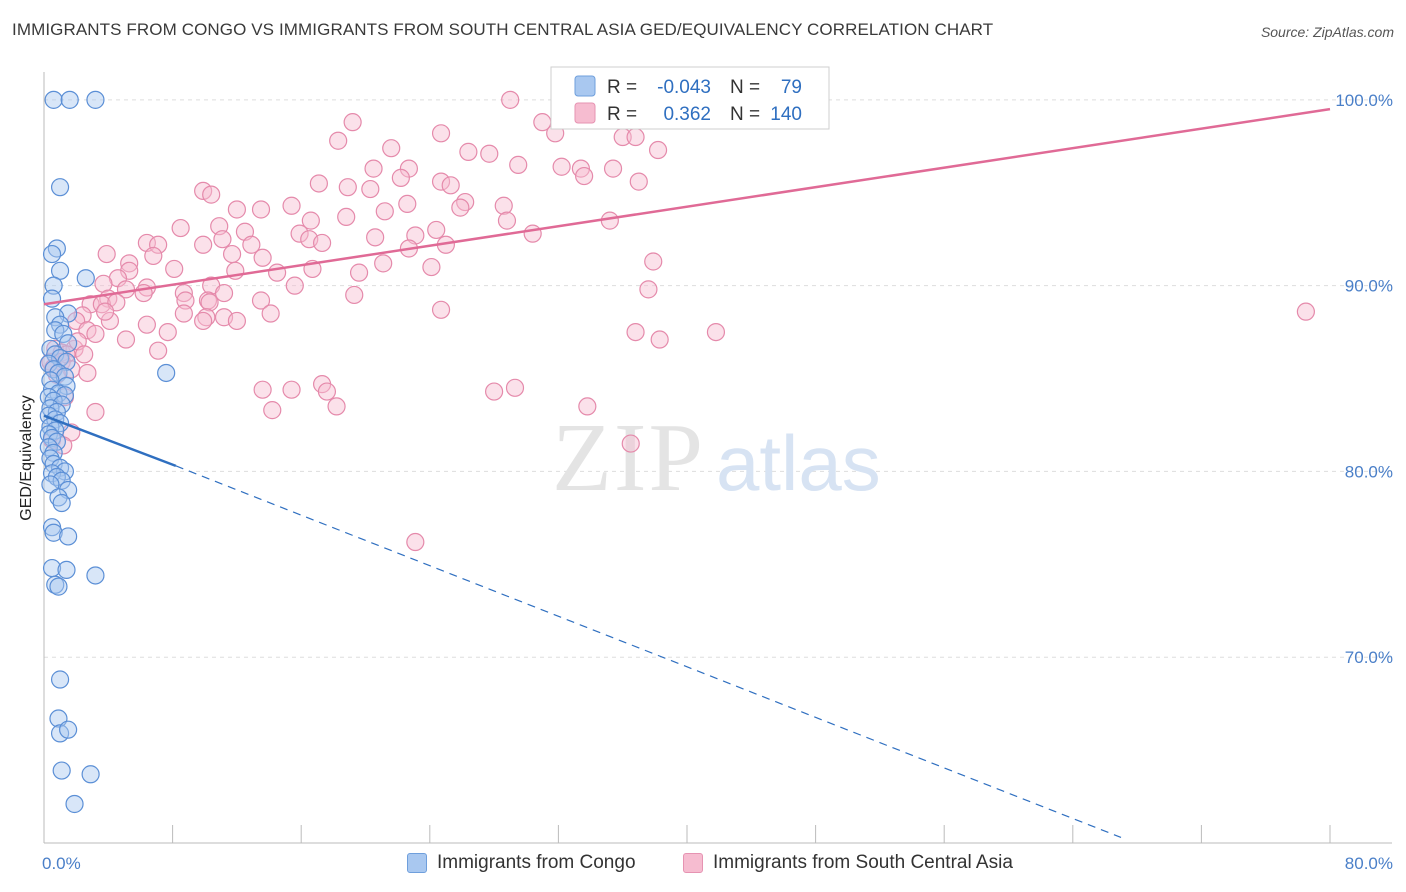 The image size is (1406, 892). I want to click on legend-box: R = -0.043 N = 79 R = 0.362 N = 140, so click(690, 98).